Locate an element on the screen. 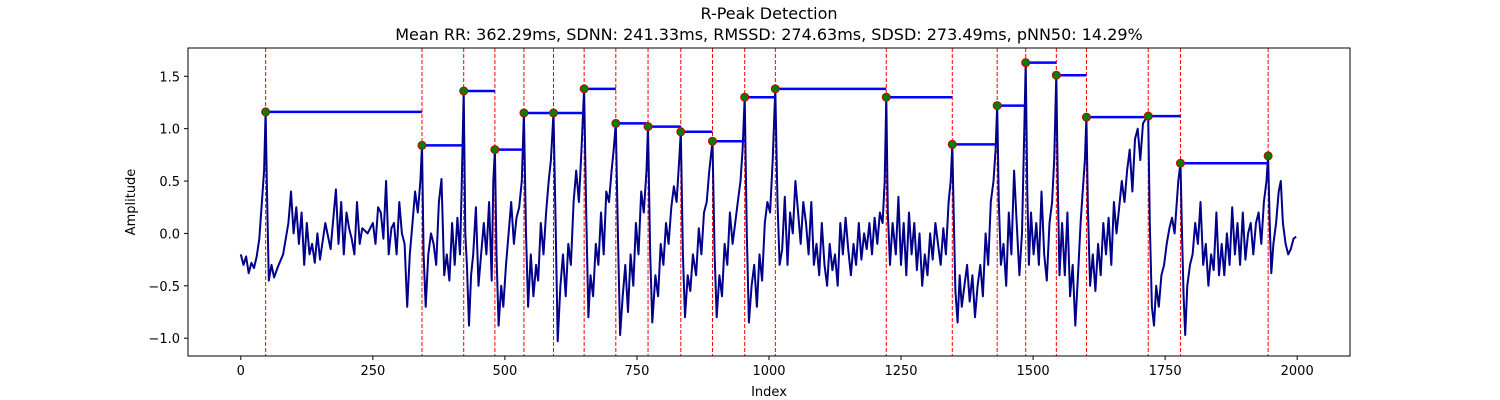 This screenshot has height=400, width=1500. x-axis: 0 250 500 750 1000 1250 1500 1750 2000 is located at coordinates (775, 367).